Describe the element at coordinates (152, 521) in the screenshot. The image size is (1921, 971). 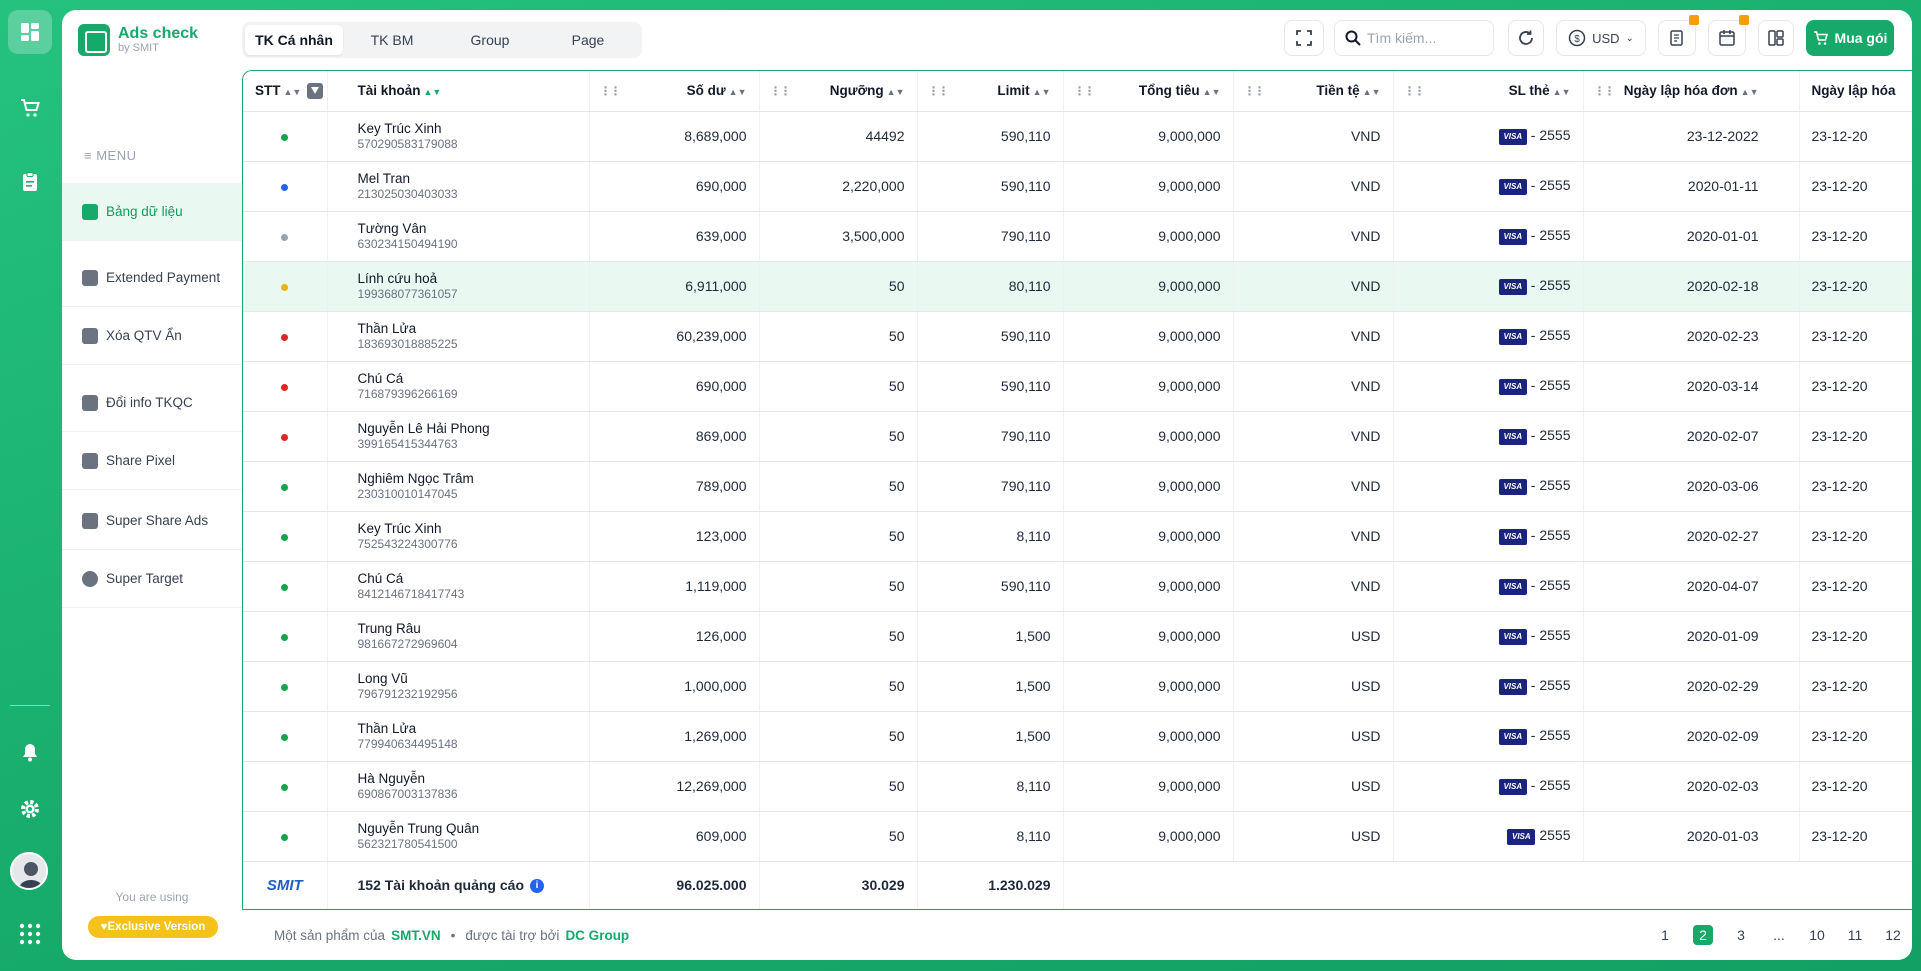
I see `sidebar-item-super-share-ads: Super Share Ads` at that location.